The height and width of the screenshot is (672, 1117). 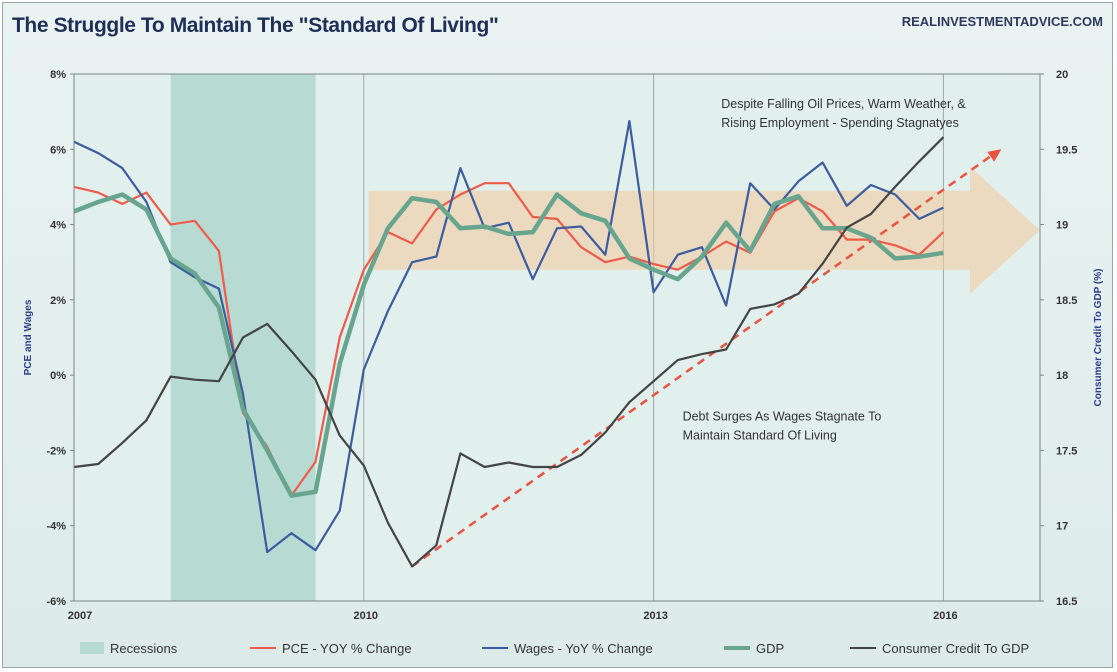 What do you see at coordinates (655, 616) in the screenshot?
I see `x-tick-label: 2013` at bounding box center [655, 616].